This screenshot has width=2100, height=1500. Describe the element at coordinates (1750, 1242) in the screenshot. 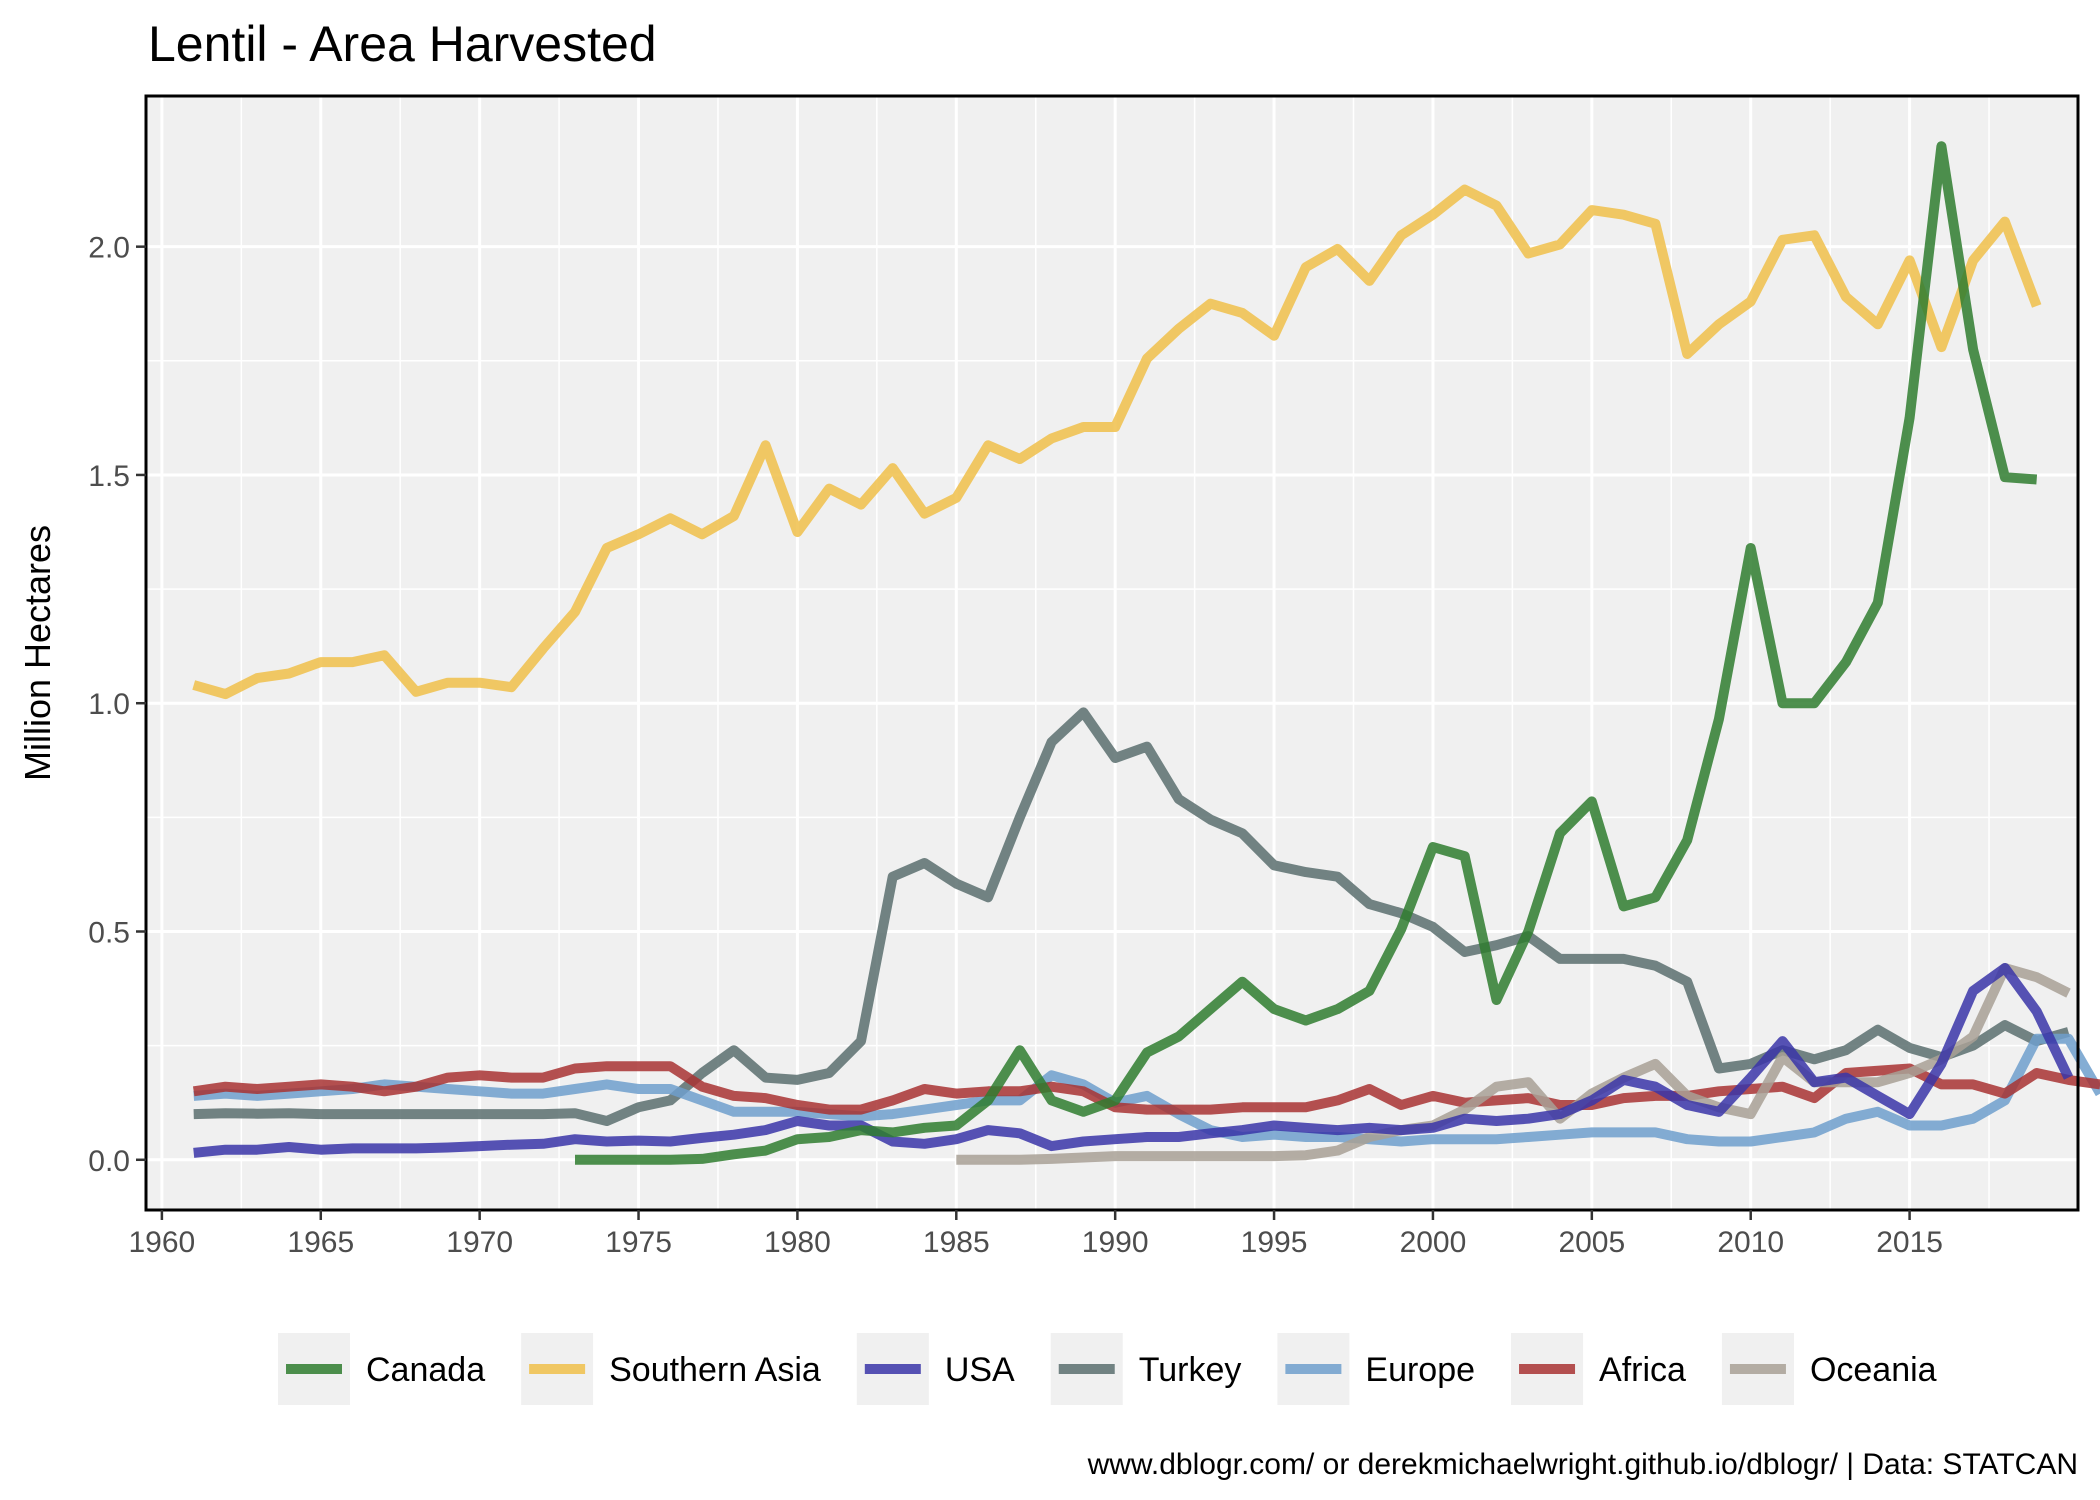

I see `x-tick-label: 2010` at that location.